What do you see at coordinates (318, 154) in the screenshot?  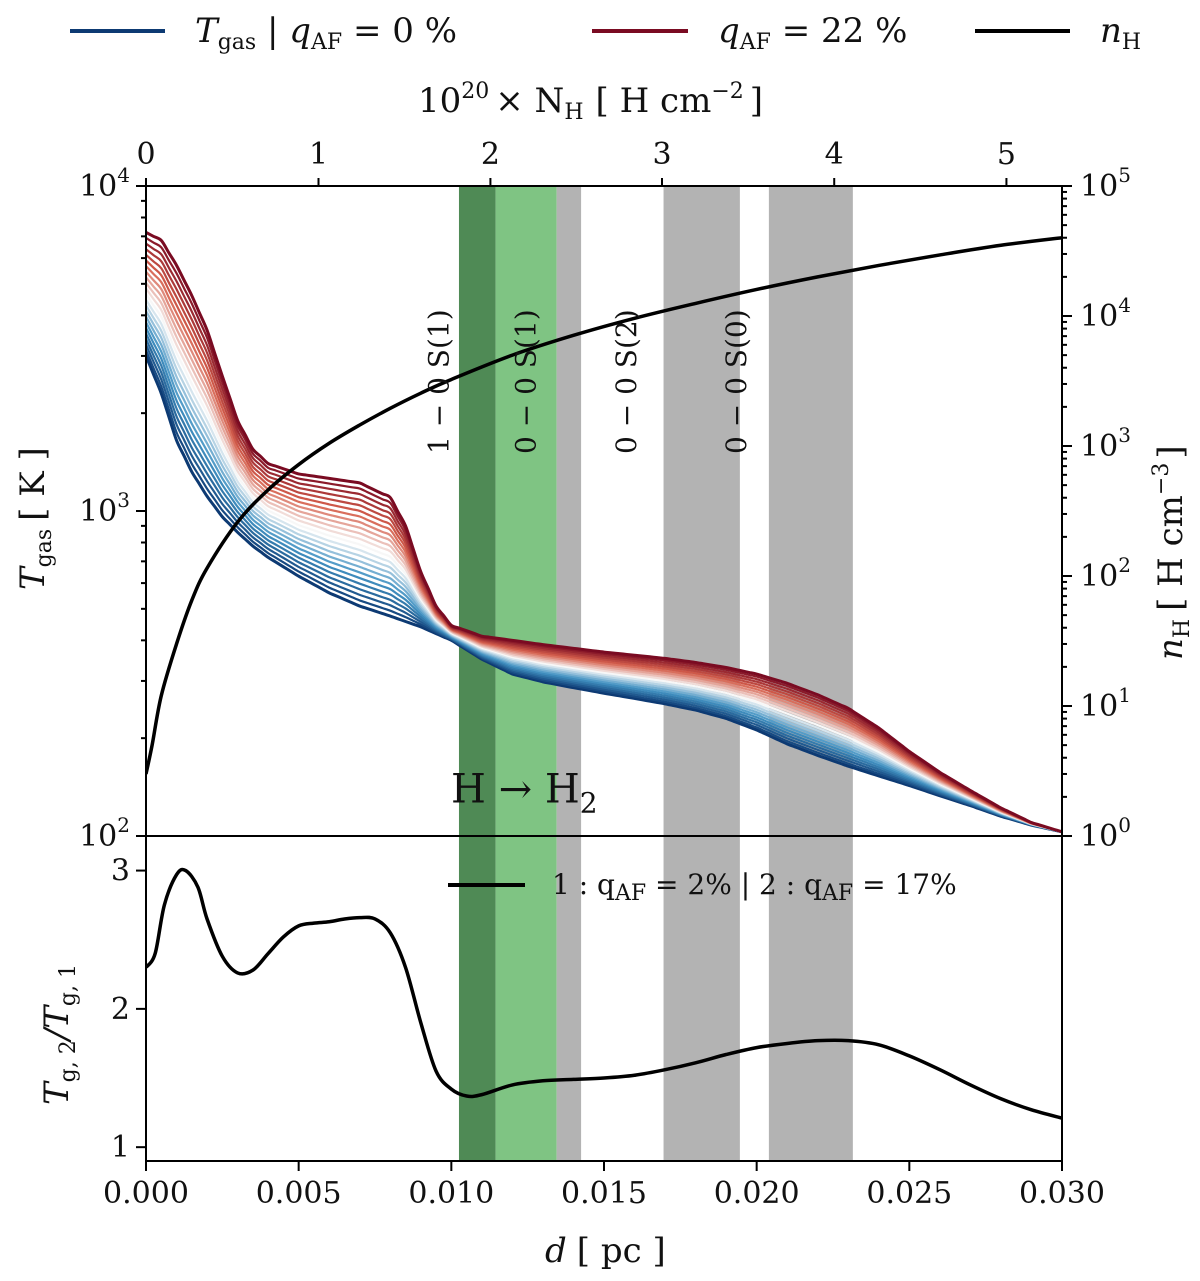 I see `top-axis-tick-label-1: 1` at bounding box center [318, 154].